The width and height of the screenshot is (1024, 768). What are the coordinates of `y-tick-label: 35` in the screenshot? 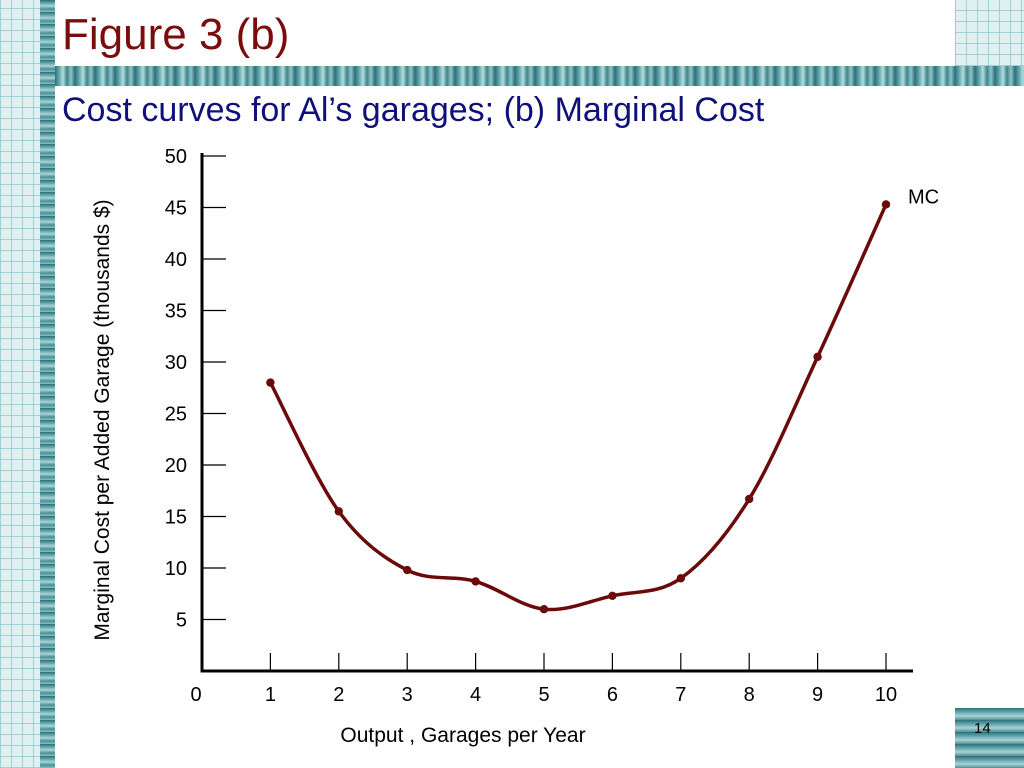 It's located at (176, 312).